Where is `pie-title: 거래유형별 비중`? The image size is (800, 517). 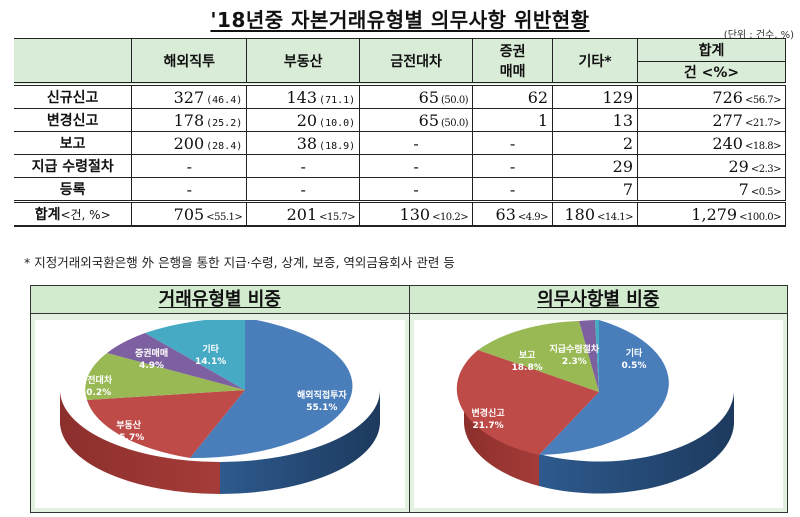
pie-title: 거래유형별 비중 is located at coordinates (220, 300).